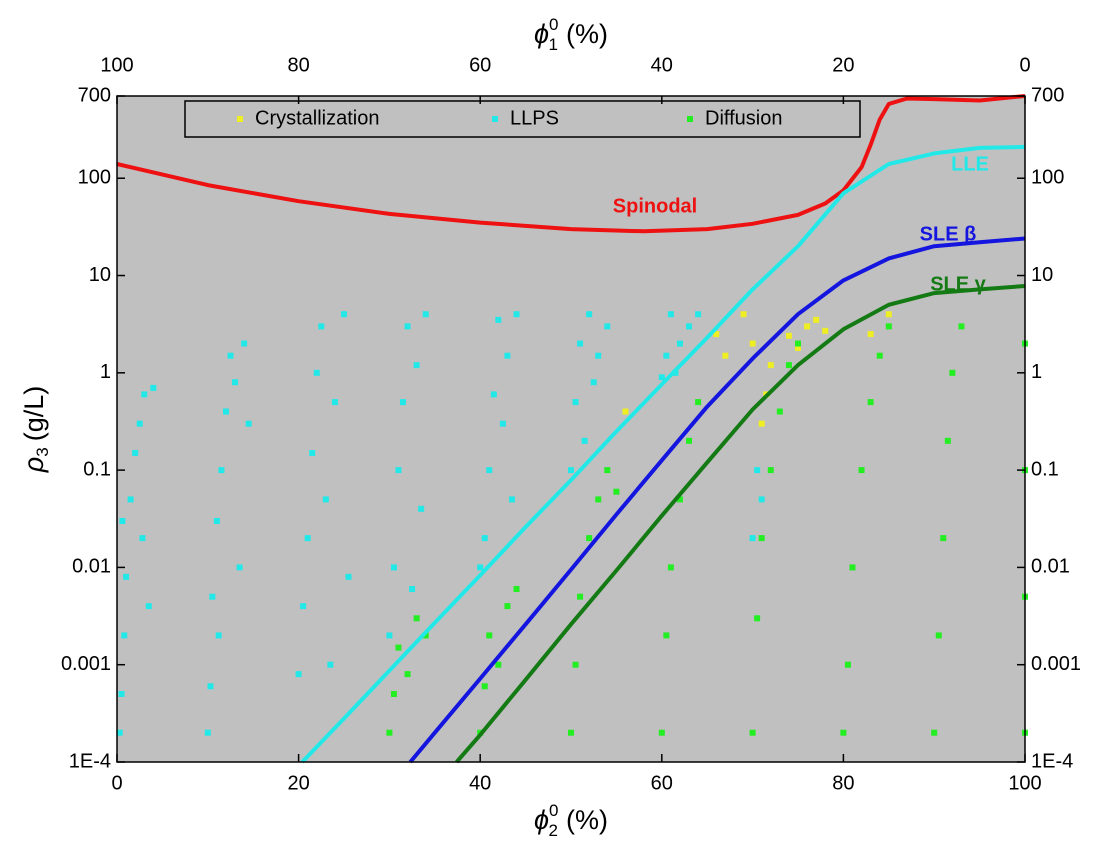 Image resolution: width=1110 pixels, height=848 pixels. Describe the element at coordinates (1024, 65) in the screenshot. I see `x2-tick-label: 0` at that location.